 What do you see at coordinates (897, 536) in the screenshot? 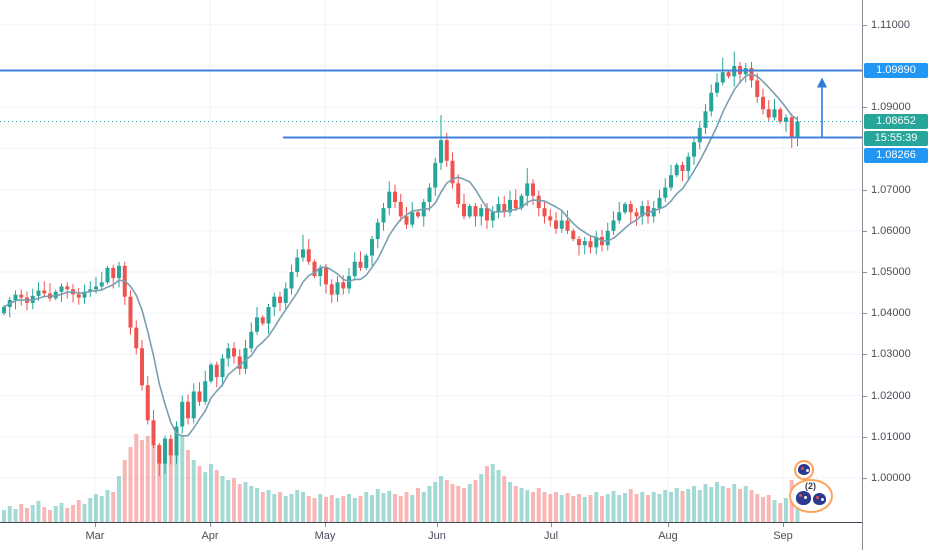
I see `axis-corner` at bounding box center [897, 536].